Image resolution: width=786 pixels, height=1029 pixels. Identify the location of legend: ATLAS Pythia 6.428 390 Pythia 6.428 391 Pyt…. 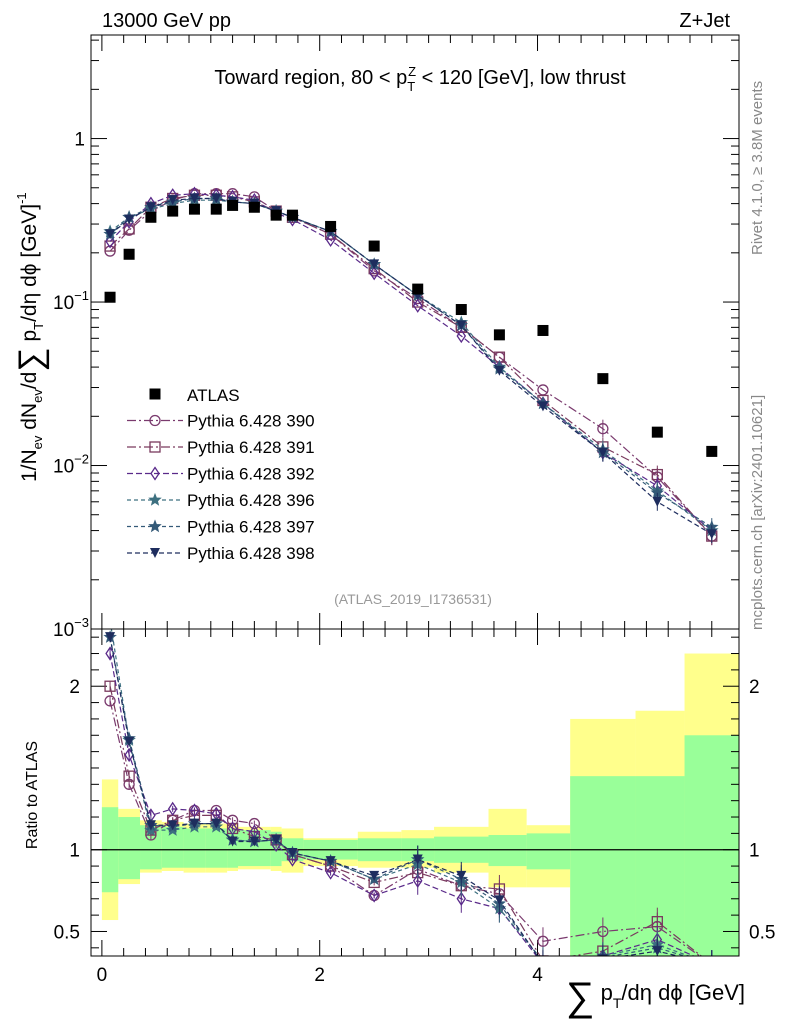
(221, 474).